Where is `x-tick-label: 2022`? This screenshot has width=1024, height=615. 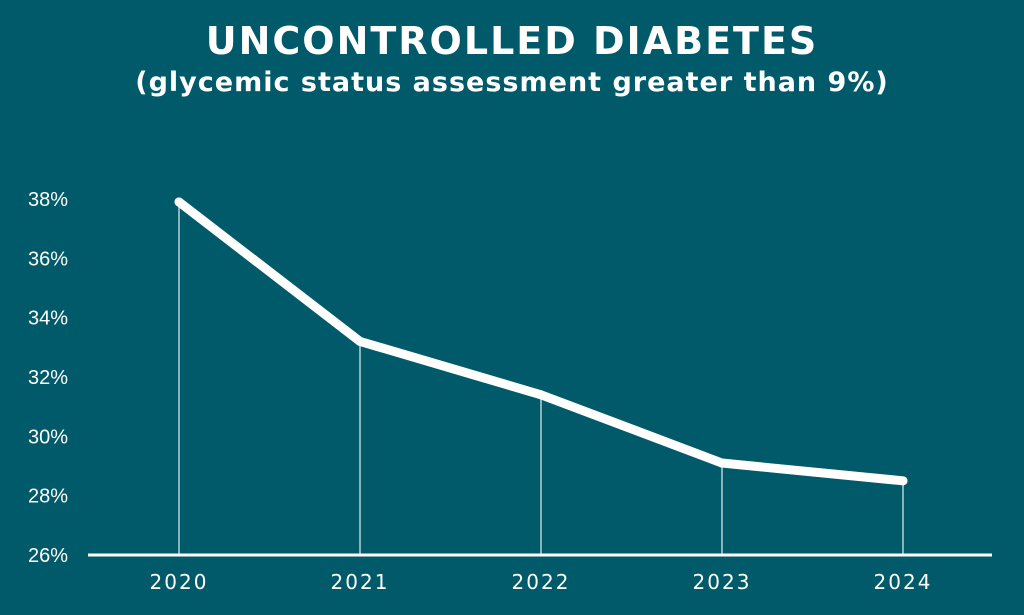 x-tick-label: 2022 is located at coordinates (541, 582).